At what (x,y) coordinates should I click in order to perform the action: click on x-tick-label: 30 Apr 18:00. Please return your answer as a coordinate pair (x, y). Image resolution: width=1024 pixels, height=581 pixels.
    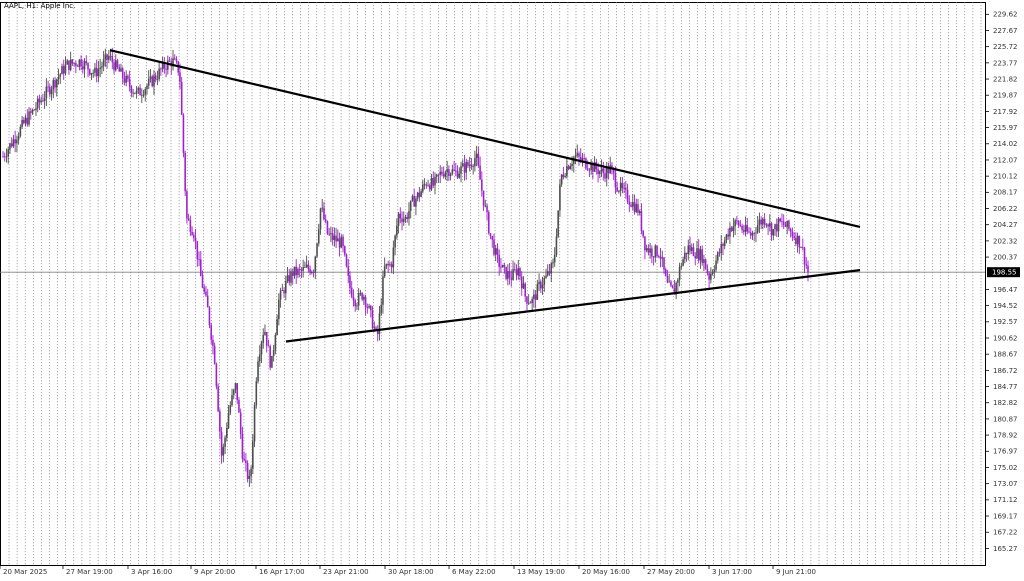
    Looking at the image, I should click on (411, 572).